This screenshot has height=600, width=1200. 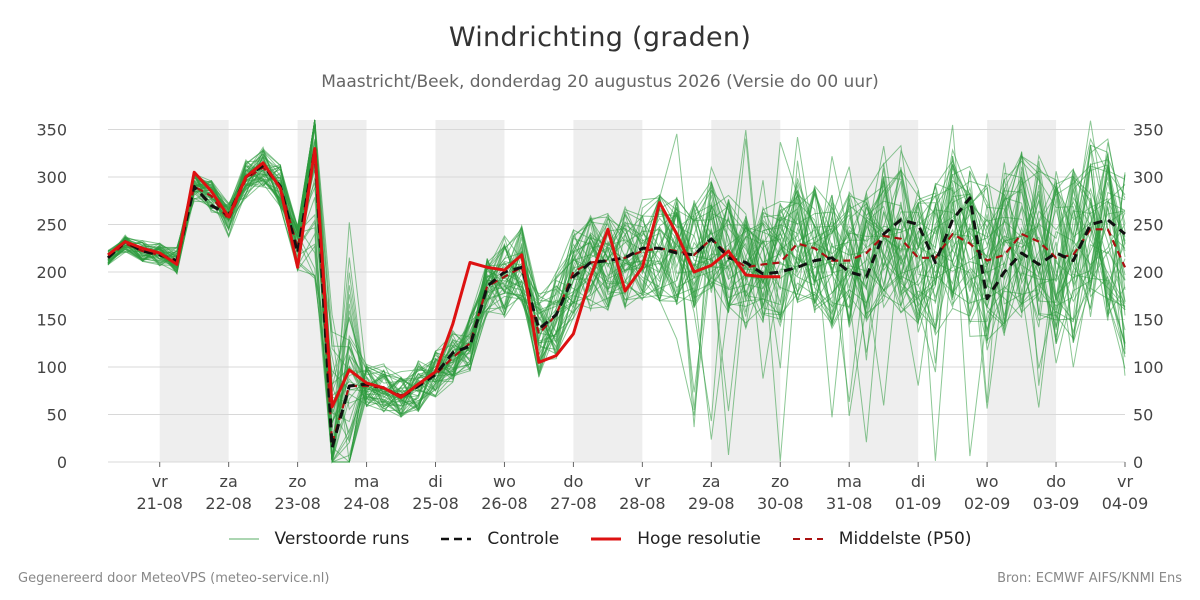 I want to click on legend-swatch-perturbed, so click(x=243, y=539).